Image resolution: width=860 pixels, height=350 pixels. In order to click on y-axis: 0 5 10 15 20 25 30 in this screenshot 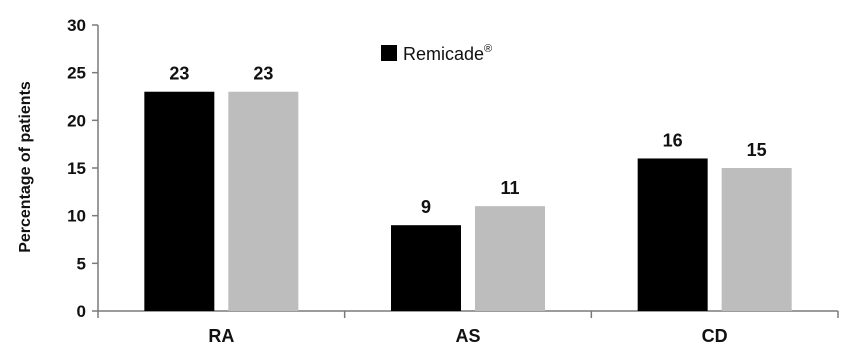, I will do `click(83, 168)`.